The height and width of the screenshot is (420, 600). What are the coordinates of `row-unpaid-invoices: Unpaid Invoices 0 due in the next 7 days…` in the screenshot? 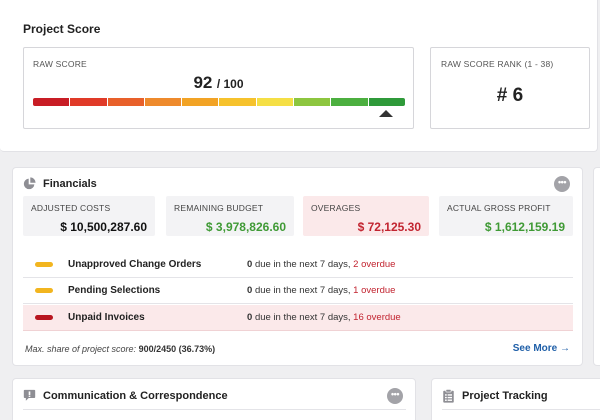 It's located at (298, 318).